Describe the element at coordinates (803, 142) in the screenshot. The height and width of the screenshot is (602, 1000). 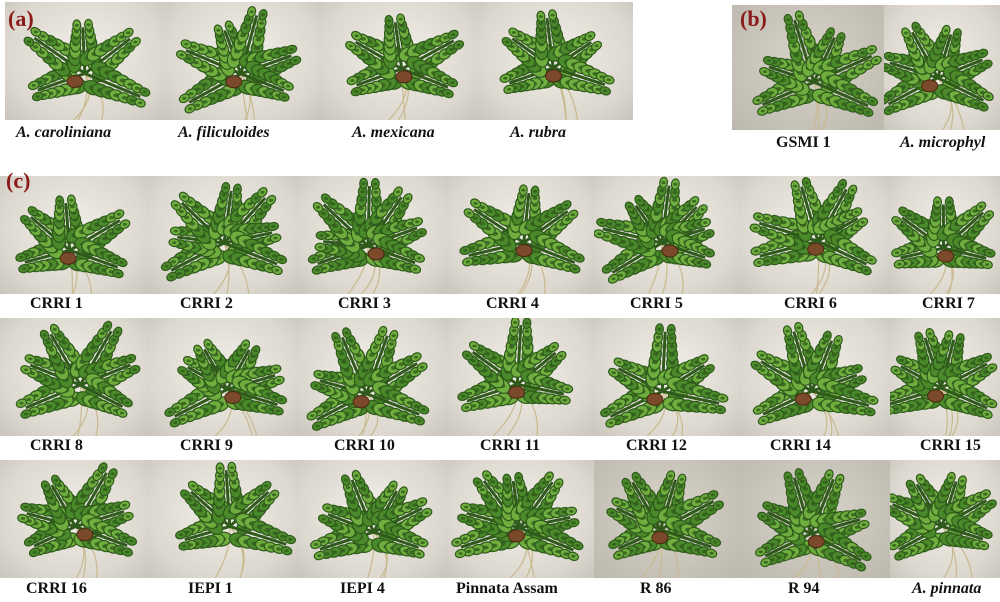
I see `accession-label: GSMI 1` at that location.